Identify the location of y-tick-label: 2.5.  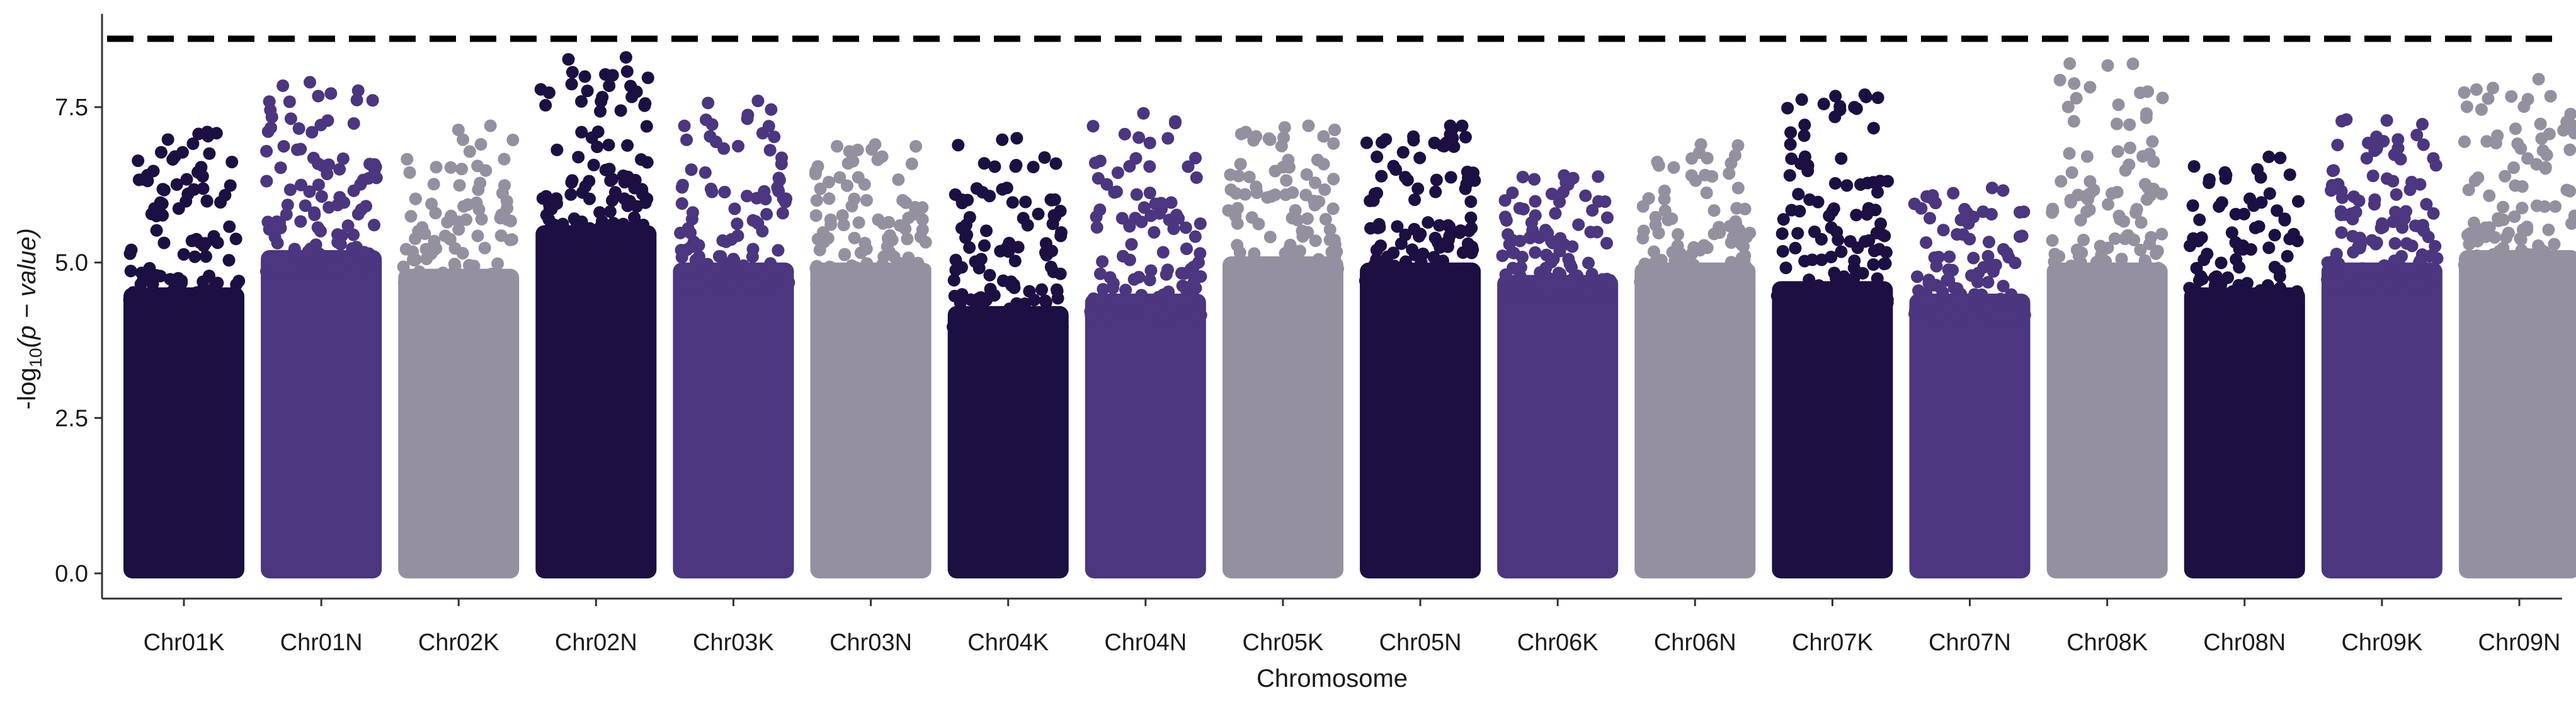
(71, 419).